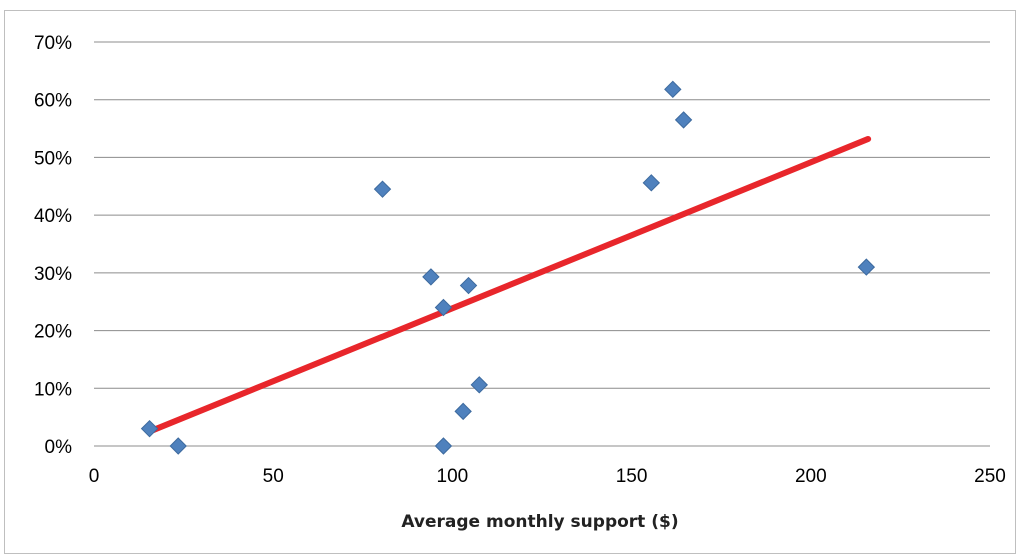 The image size is (1024, 558). What do you see at coordinates (53, 245) in the screenshot?
I see `y-axis-ticks: 0% 10% 20% 30% 40% 50% 60% 70%` at bounding box center [53, 245].